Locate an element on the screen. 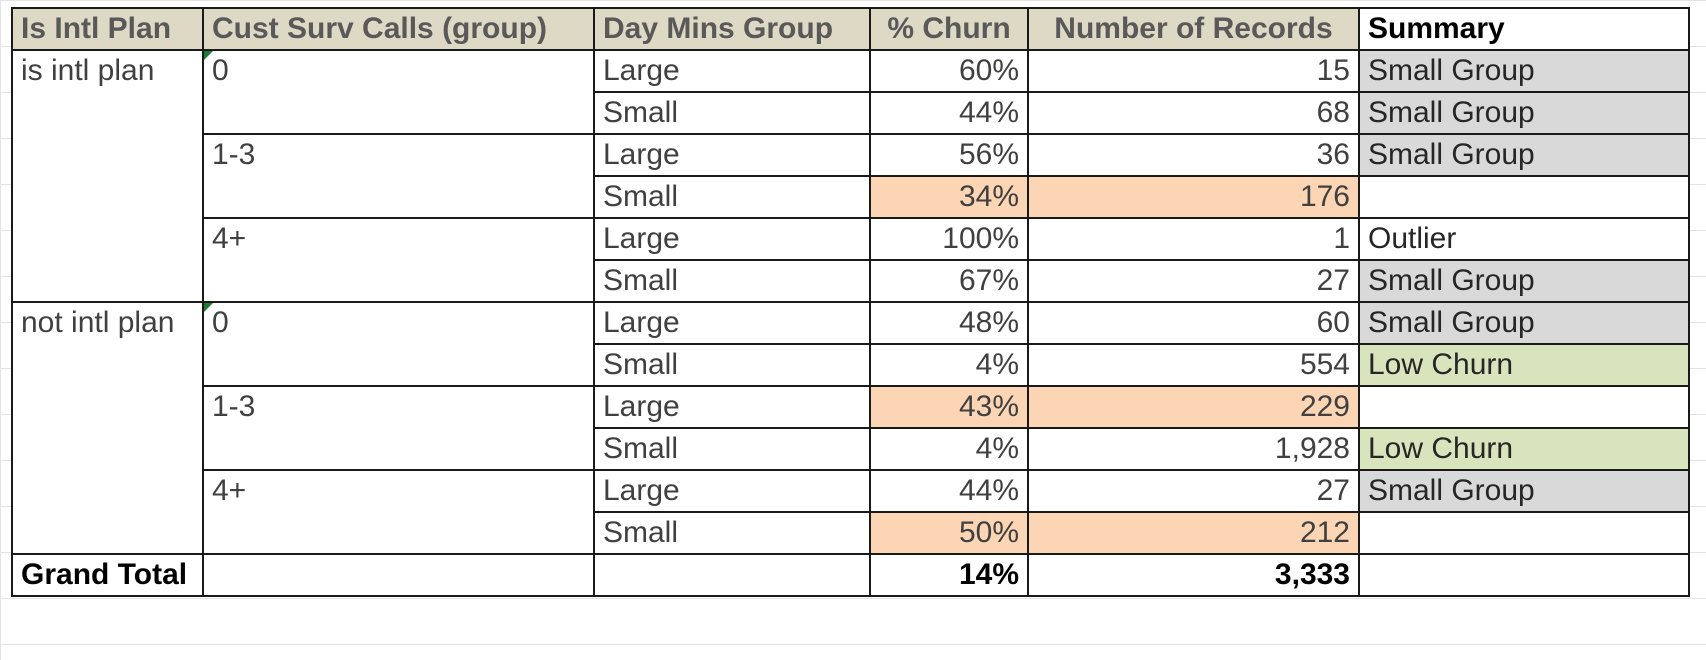 The width and height of the screenshot is (1706, 660). table-row: Small 4% 554 Low Churn is located at coordinates (851, 365).